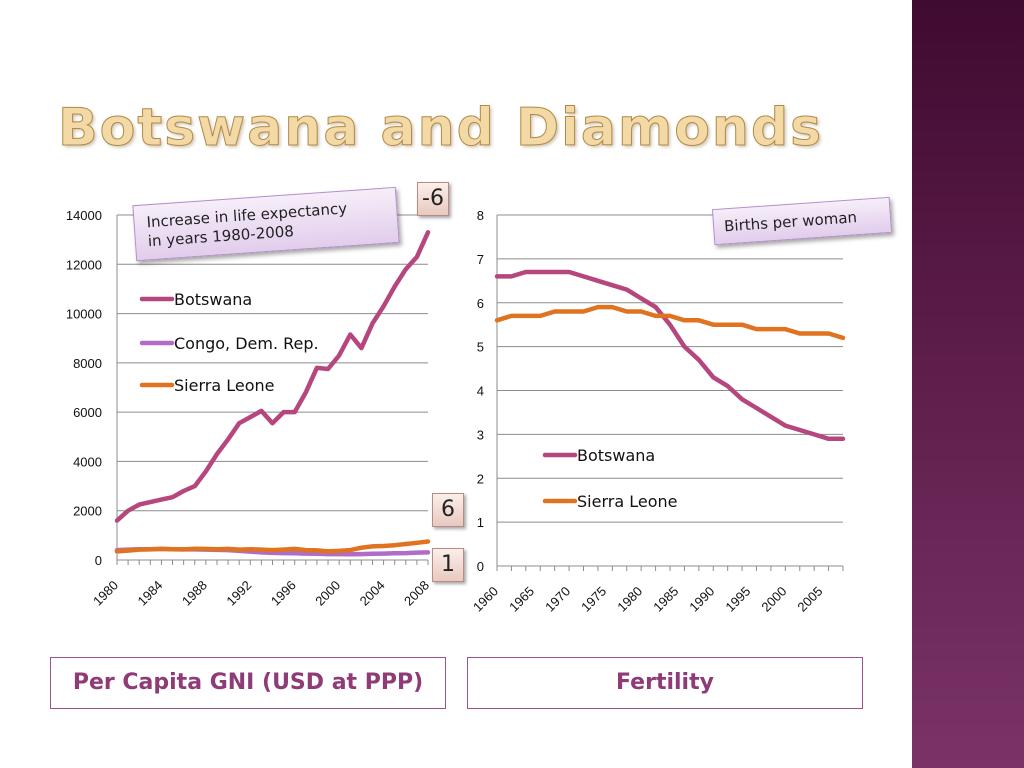 This screenshot has height=768, width=1024. I want to click on chart2-y-tick-label: 1, so click(480, 522).